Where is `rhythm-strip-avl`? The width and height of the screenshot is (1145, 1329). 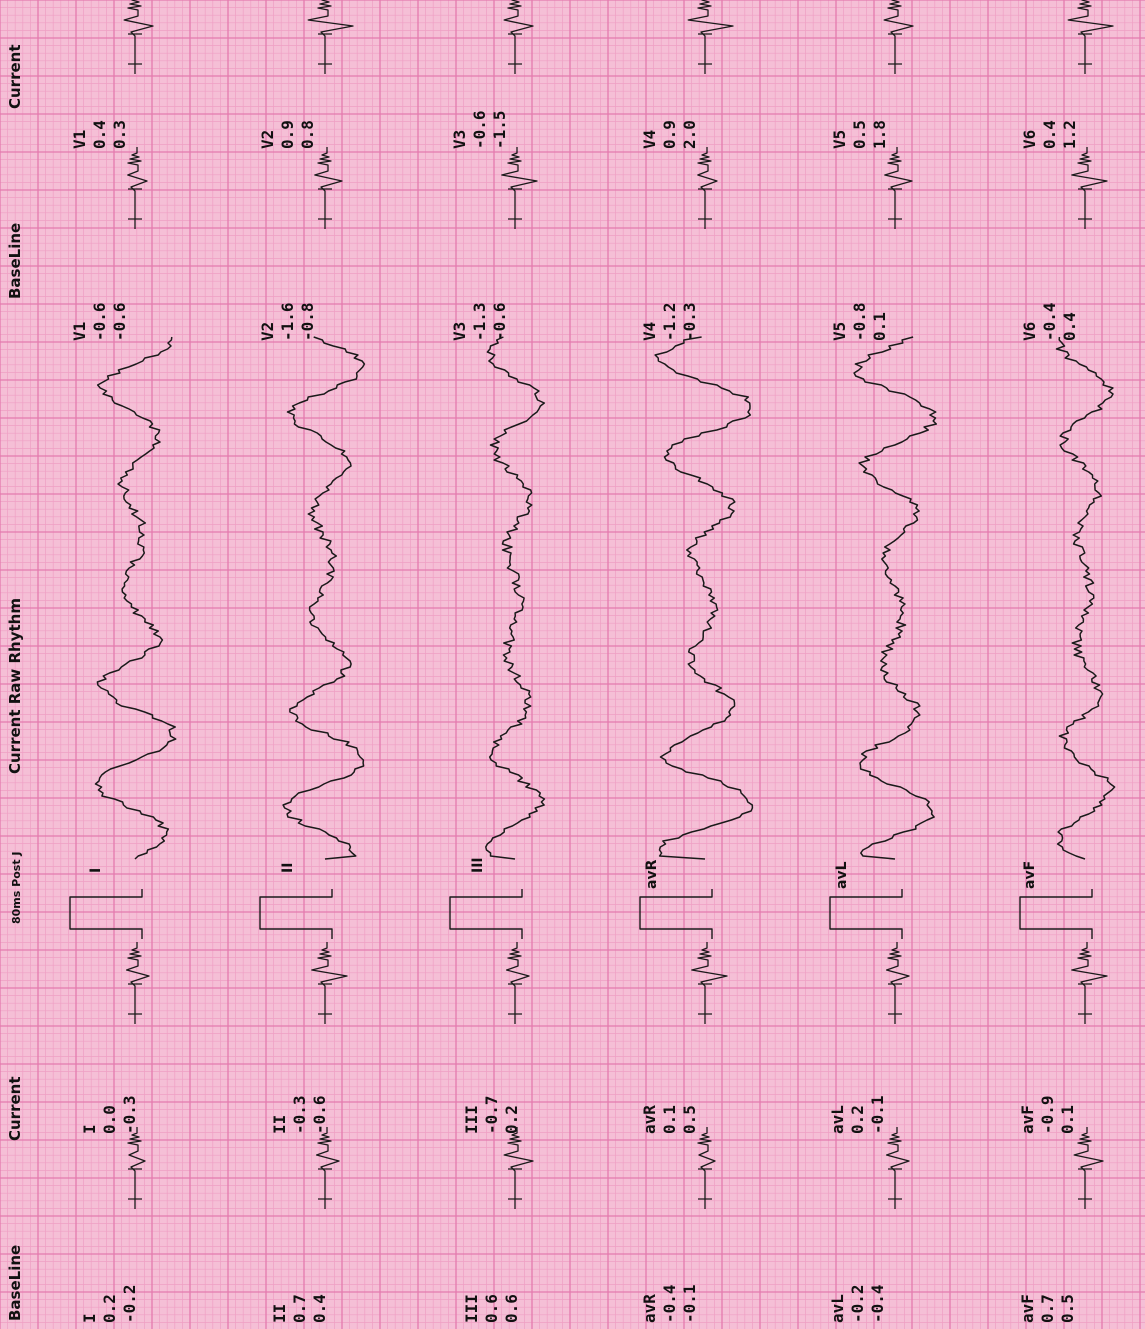
rhythm-strip-avl is located at coordinates (895, 598).